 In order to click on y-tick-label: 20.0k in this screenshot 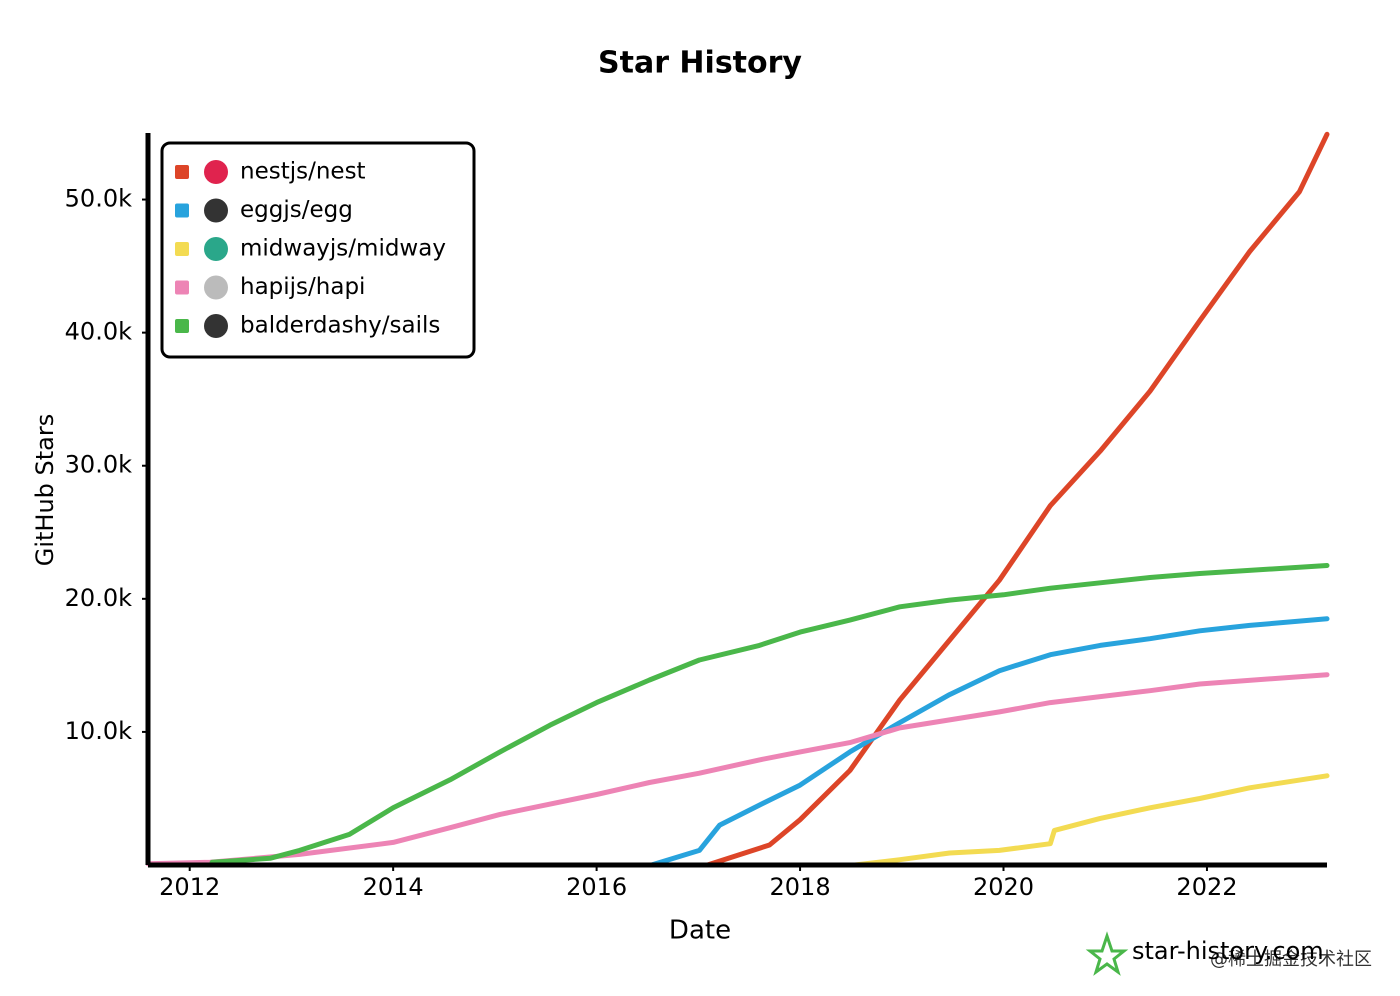, I will do `click(98, 598)`.